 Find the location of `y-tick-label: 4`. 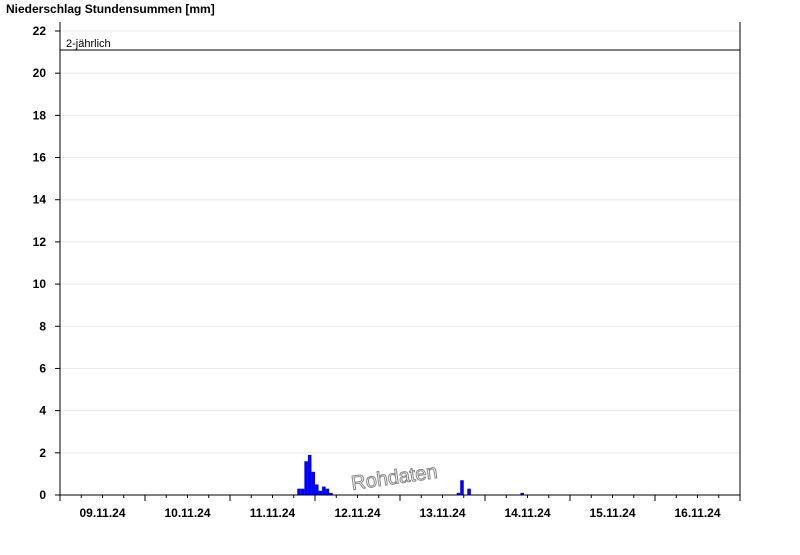

y-tick-label: 4 is located at coordinates (42, 411).